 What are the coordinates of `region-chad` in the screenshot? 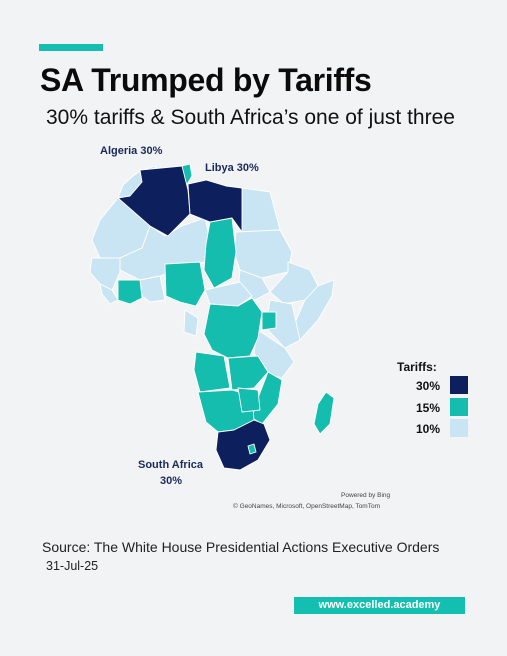 It's located at (220, 253).